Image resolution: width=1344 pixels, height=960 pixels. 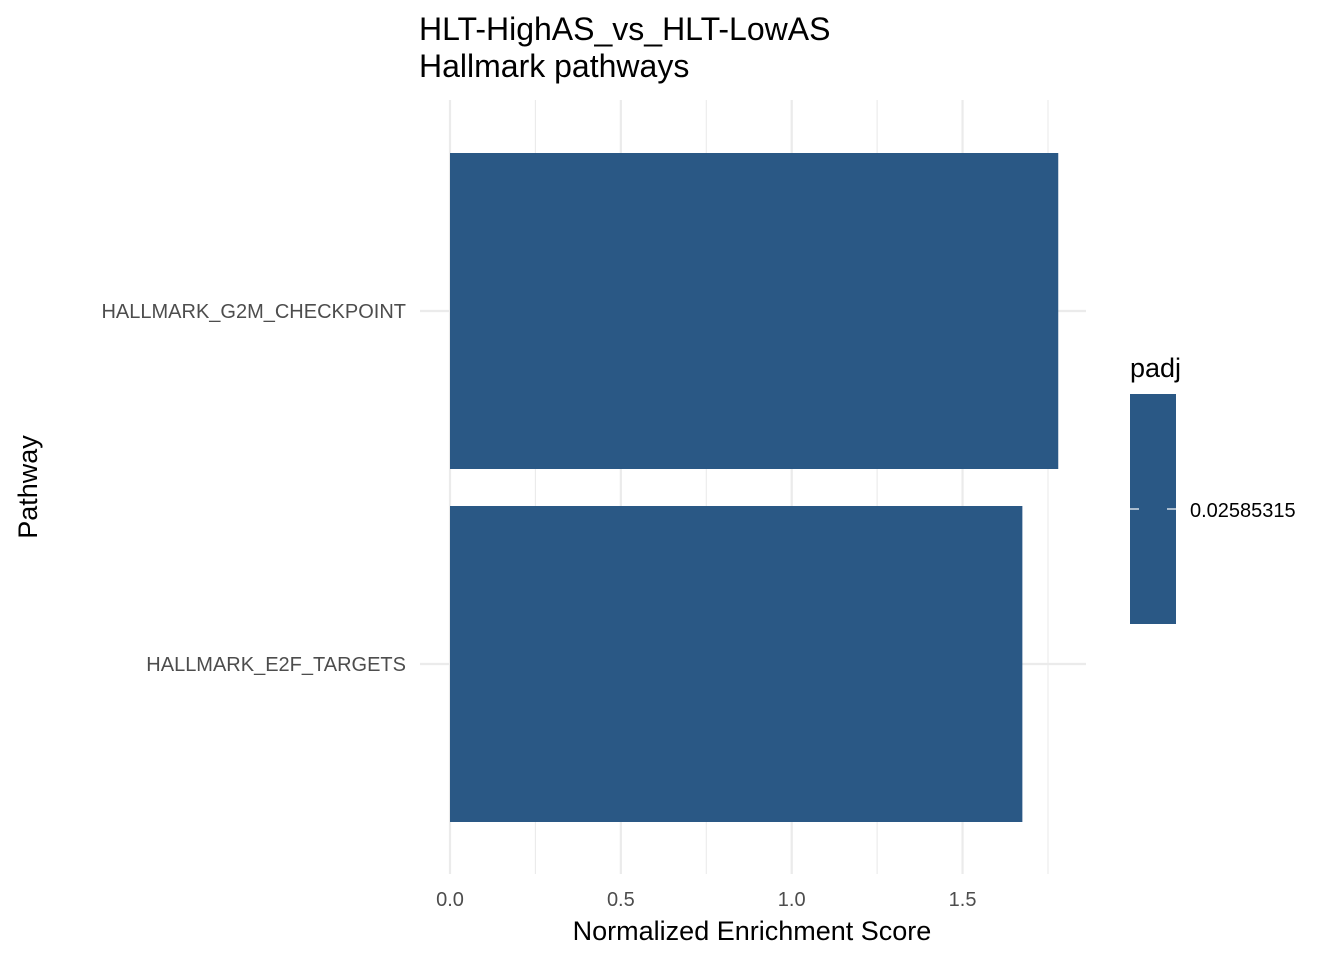 I want to click on y-axis-title: Pathway, so click(x=28, y=487).